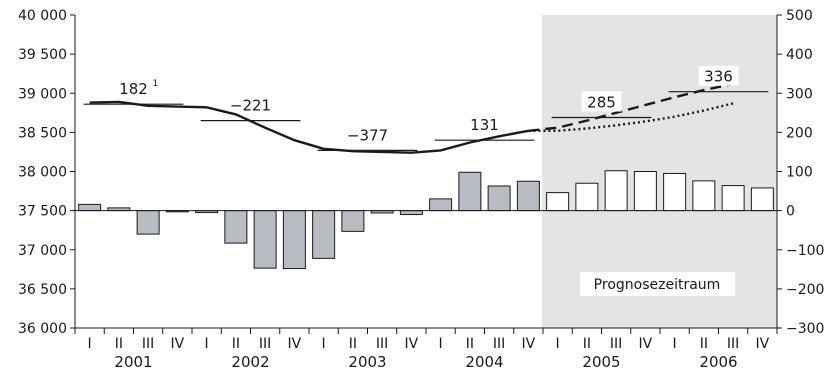 The height and width of the screenshot is (369, 830). What do you see at coordinates (805, 251) in the screenshot?
I see `right-tick-label-2: −100` at bounding box center [805, 251].